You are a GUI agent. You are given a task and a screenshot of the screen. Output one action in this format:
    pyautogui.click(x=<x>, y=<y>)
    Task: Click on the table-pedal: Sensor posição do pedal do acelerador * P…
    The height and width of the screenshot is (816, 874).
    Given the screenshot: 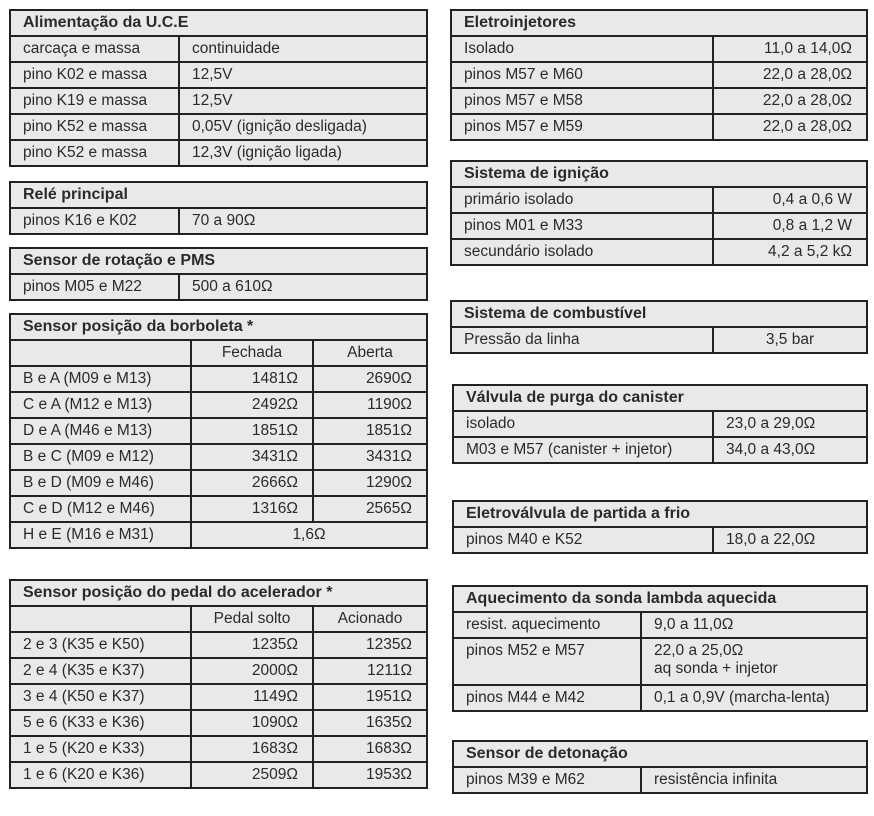 What is the action you would take?
    pyautogui.click(x=218, y=684)
    